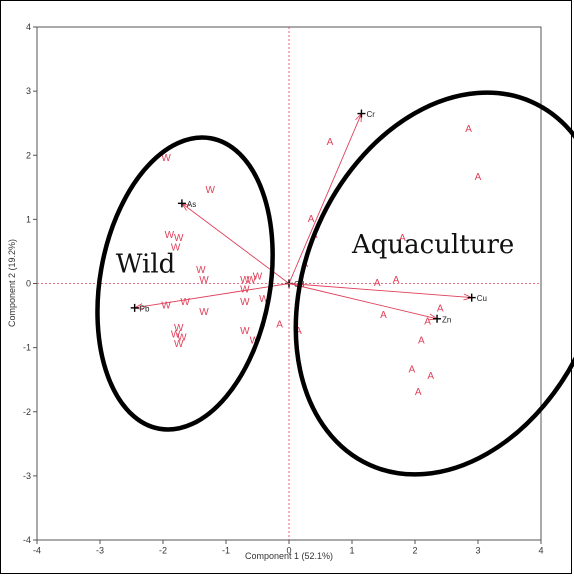 This screenshot has height=576, width=574. I want to click on x-tick-label: -2, so click(163, 550).